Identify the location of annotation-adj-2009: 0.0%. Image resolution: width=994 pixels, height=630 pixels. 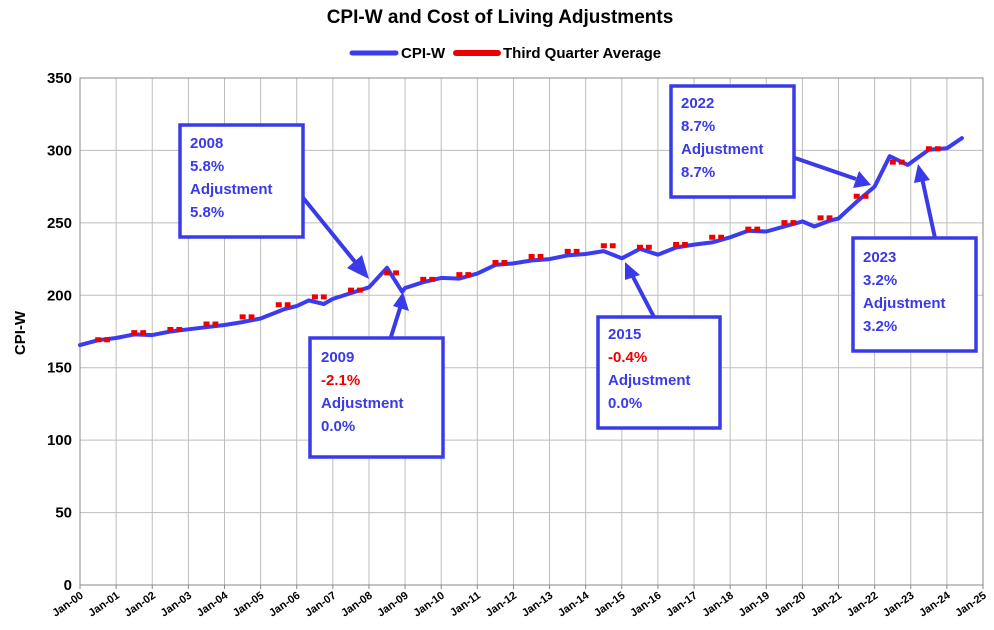
(338, 426).